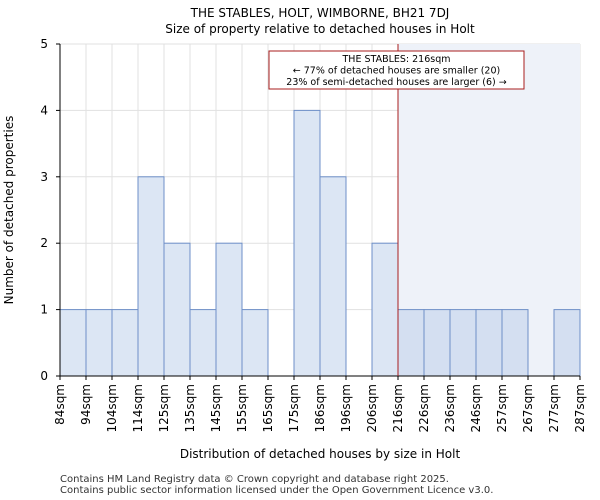 Image resolution: width=600 pixels, height=500 pixels. I want to click on x-tick-label: 145sqm, so click(216, 408).